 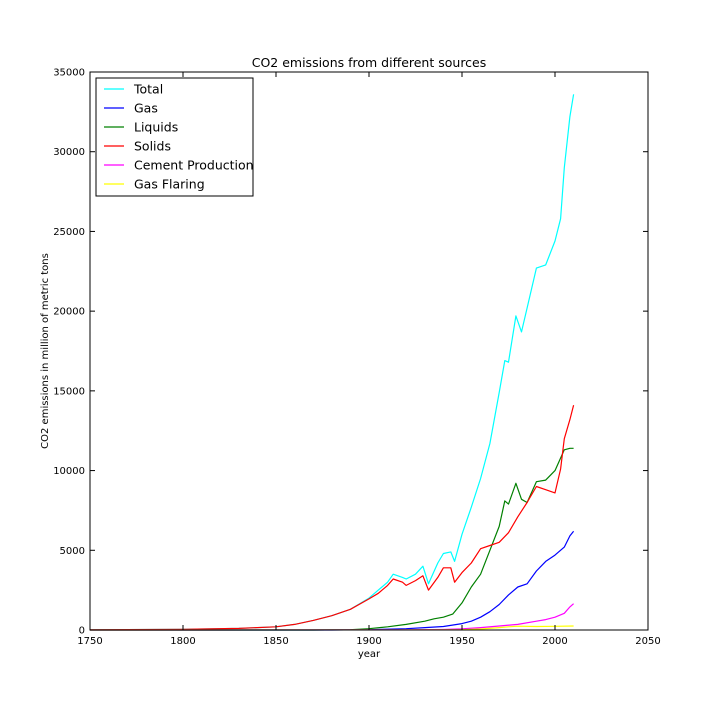 I want to click on legend-box, so click(x=174, y=137).